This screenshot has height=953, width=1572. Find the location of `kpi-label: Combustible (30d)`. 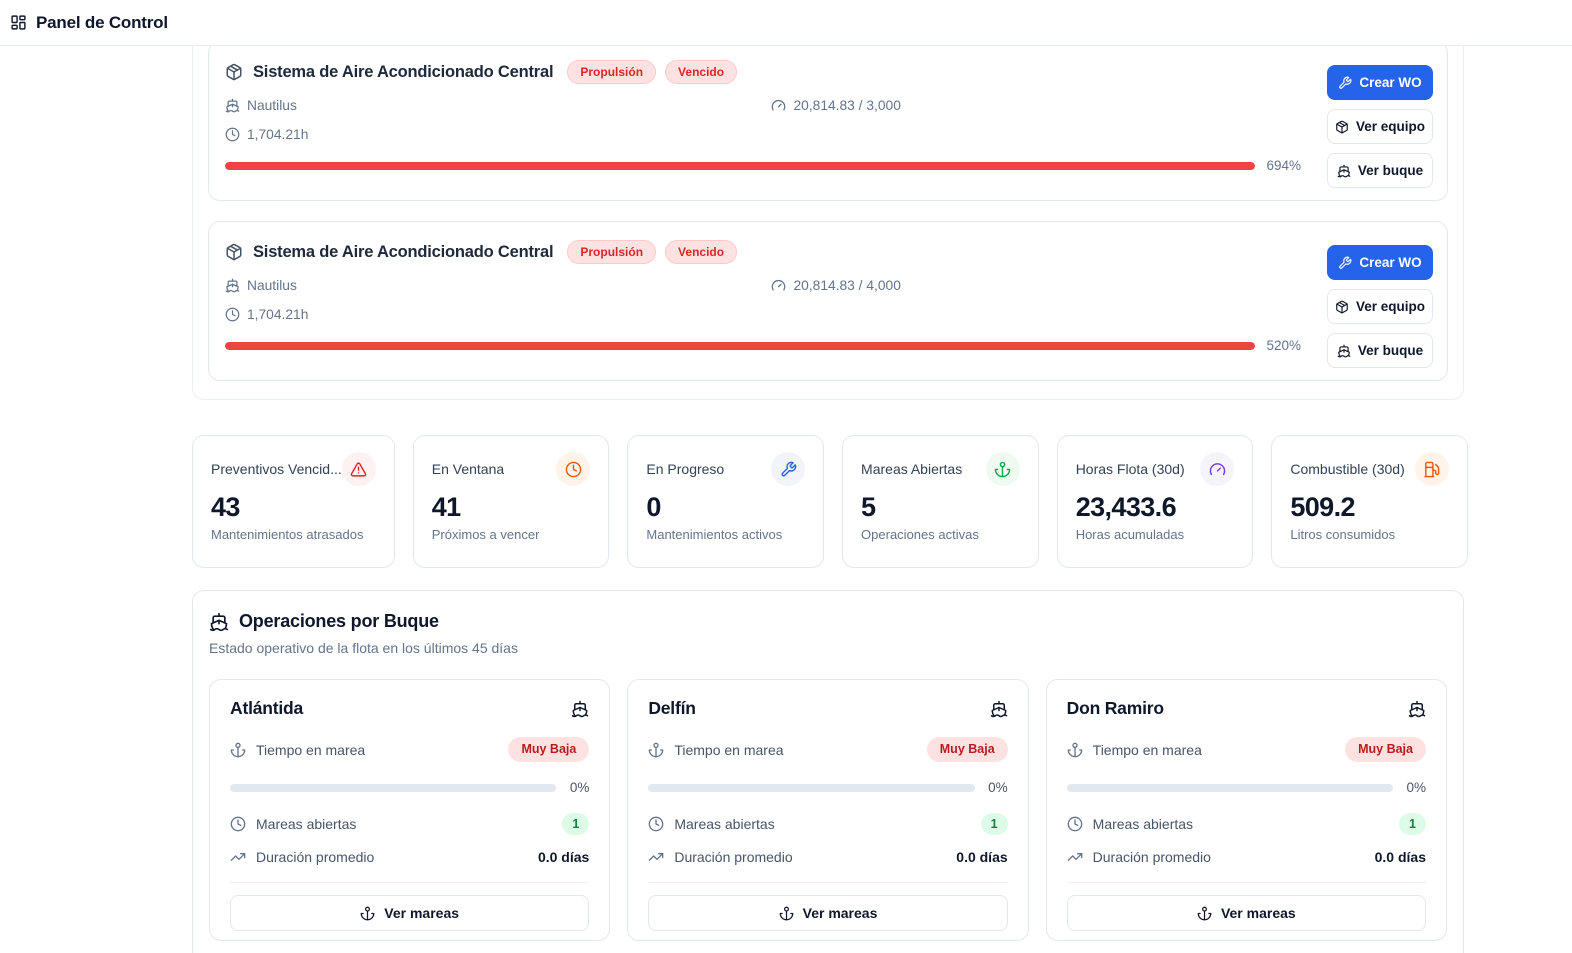

kpi-label: Combustible (30d) is located at coordinates (1347, 469).